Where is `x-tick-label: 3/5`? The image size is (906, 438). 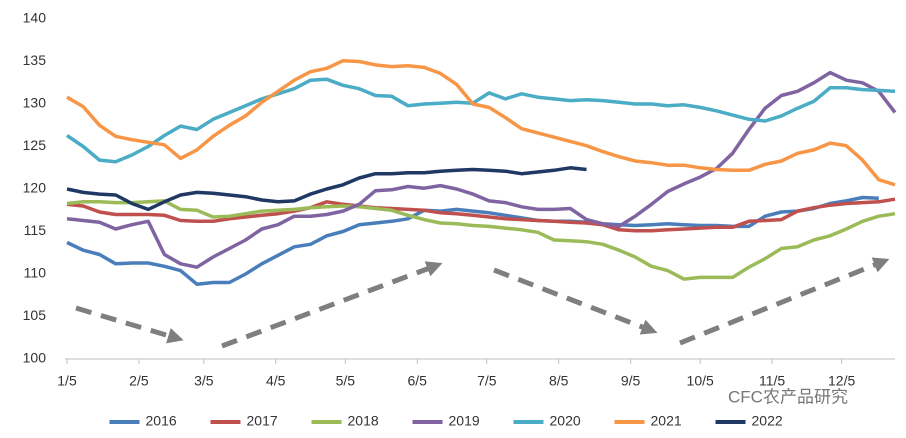 x-tick-label: 3/5 is located at coordinates (204, 381).